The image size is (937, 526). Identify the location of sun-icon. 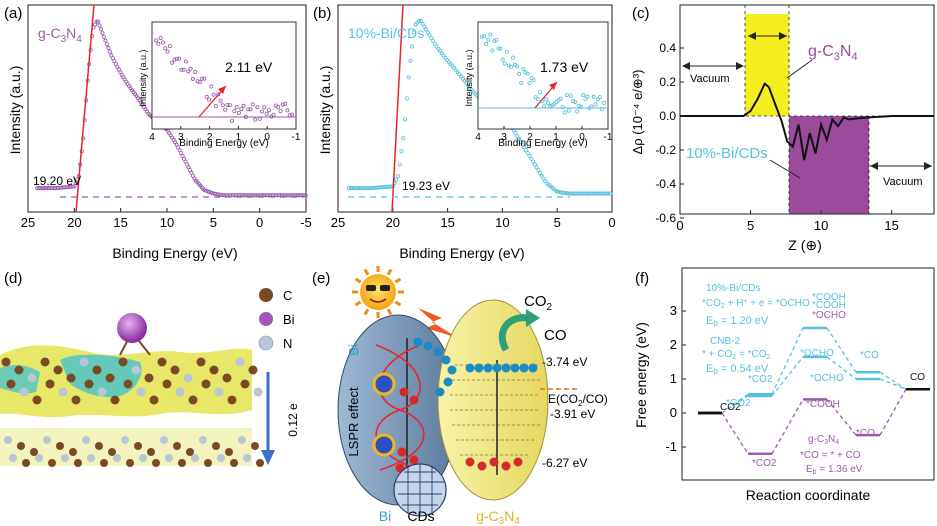
(378, 292).